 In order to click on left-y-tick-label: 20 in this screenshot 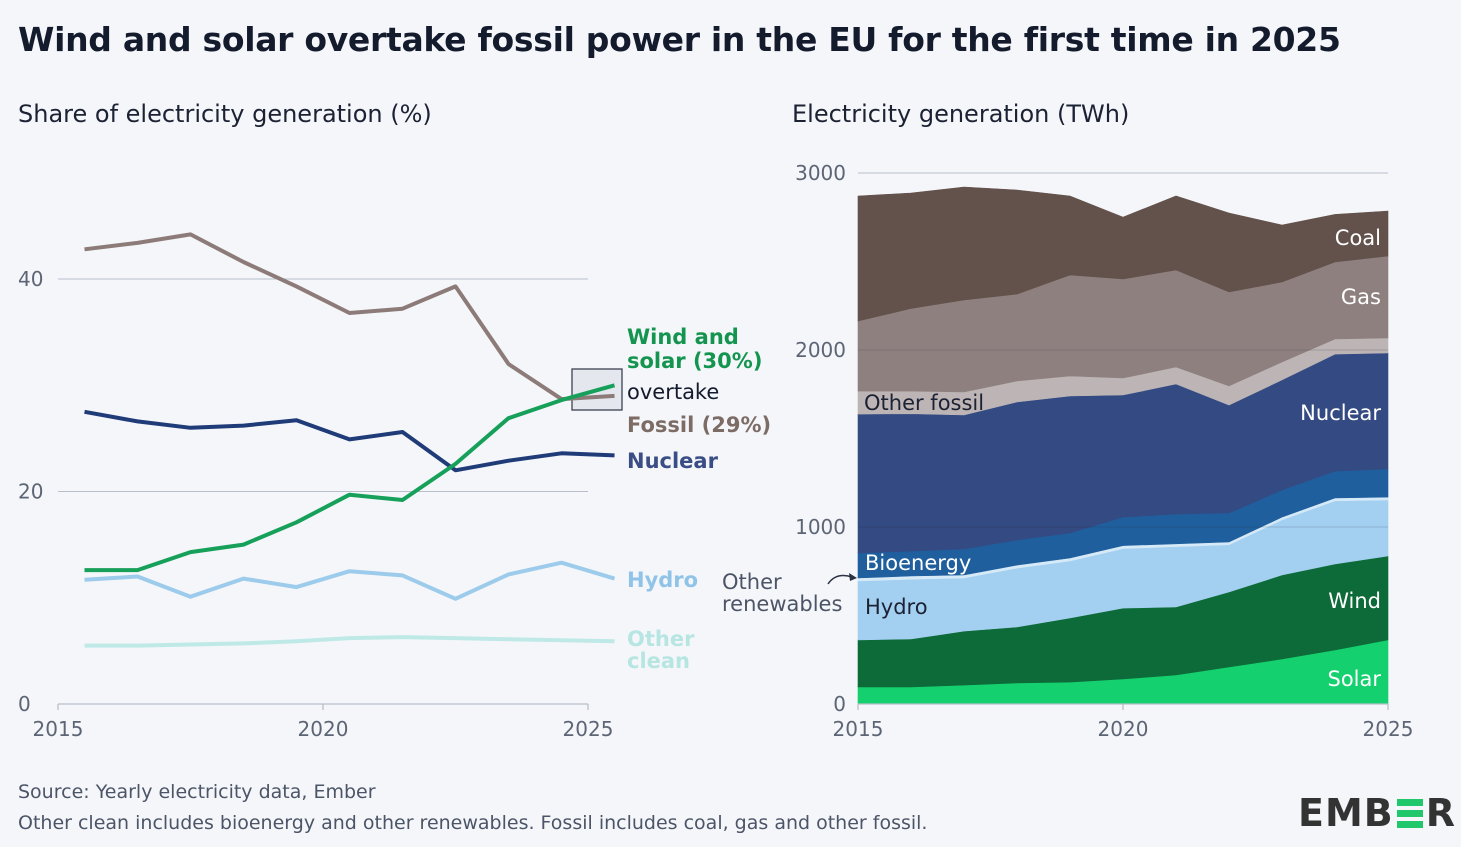, I will do `click(30, 492)`.